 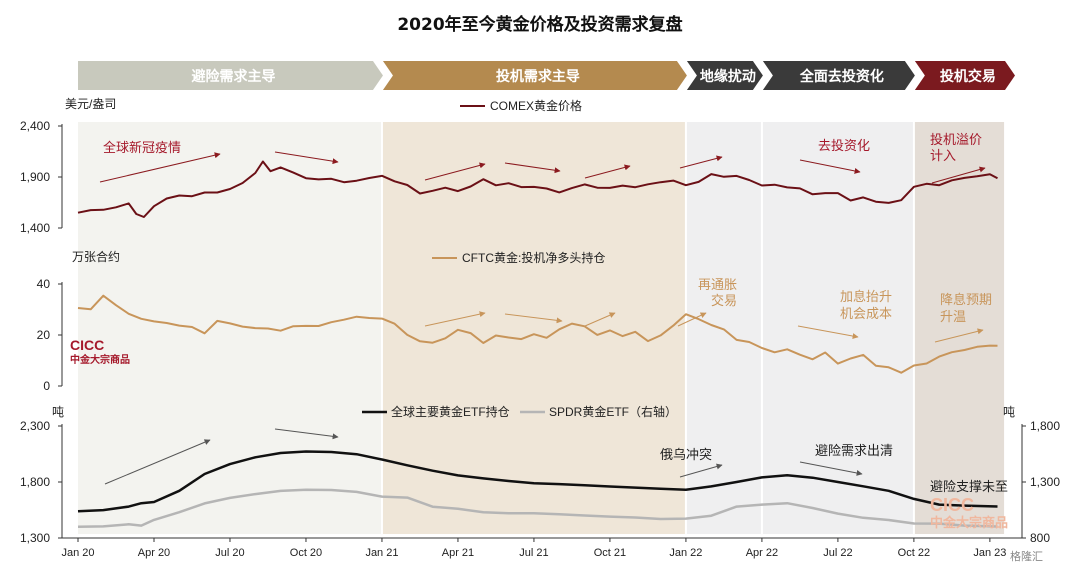 What do you see at coordinates (866, 296) in the screenshot?
I see `annotation-hike-1: 加息抬升` at bounding box center [866, 296].